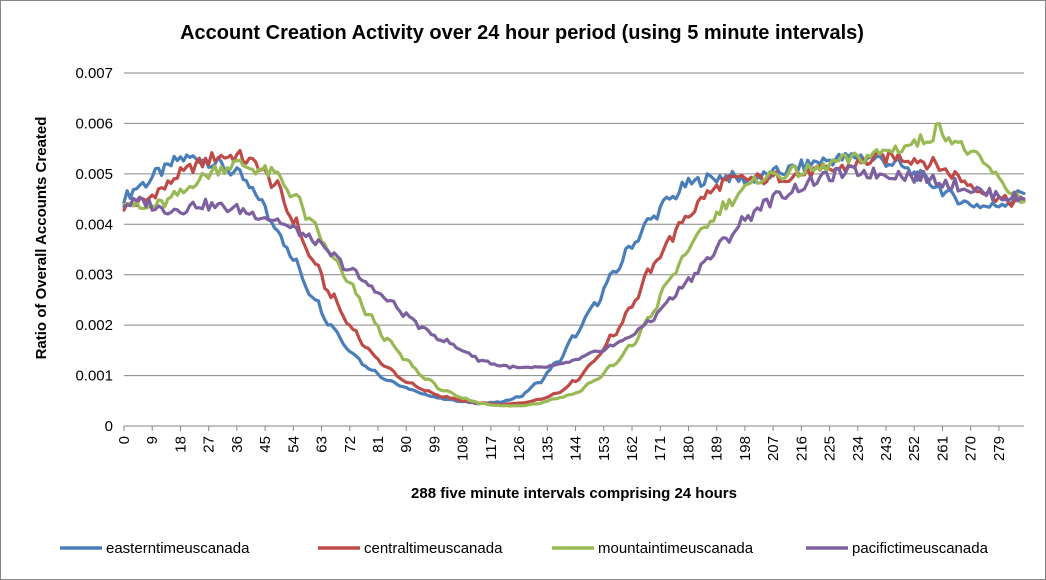 The height and width of the screenshot is (580, 1046). I want to click on x-tick-label: 270, so click(971, 448).